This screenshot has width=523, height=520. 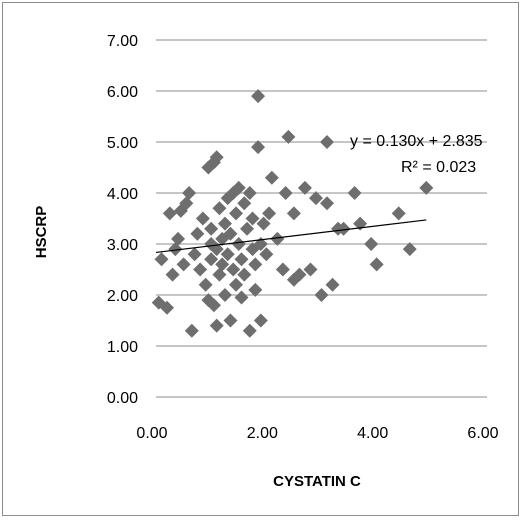 What do you see at coordinates (317, 481) in the screenshot?
I see `x-axis-title: CYSTATIN C` at bounding box center [317, 481].